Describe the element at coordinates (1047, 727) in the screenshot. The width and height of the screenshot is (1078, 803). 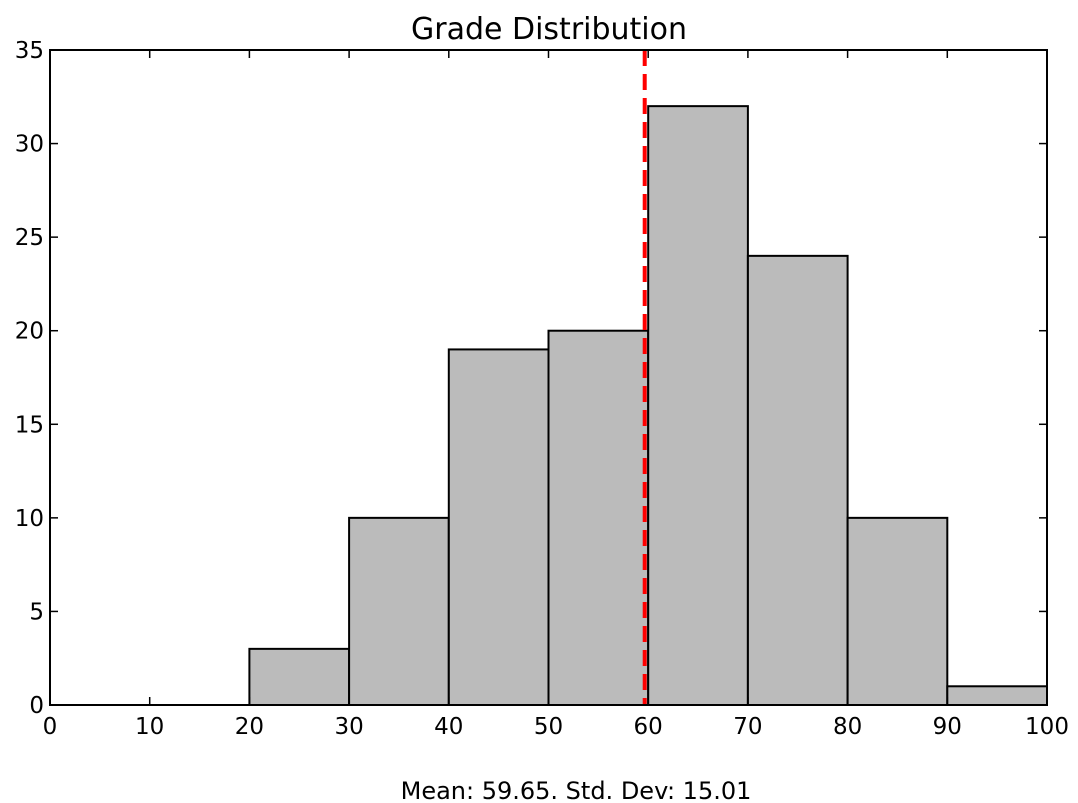
I see `x-tick-label: 100` at that location.